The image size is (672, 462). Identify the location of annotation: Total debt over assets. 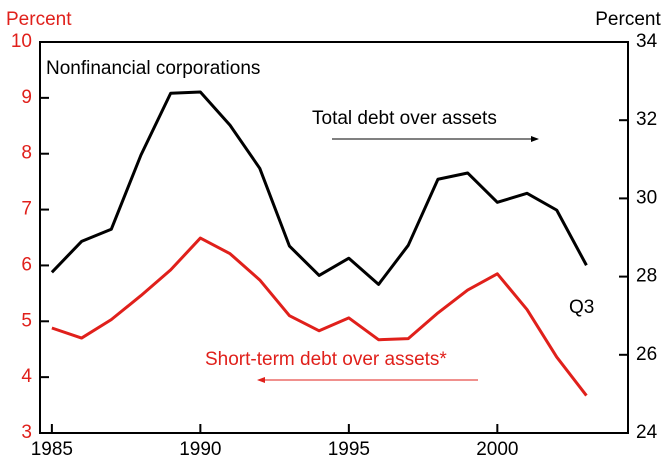
(404, 118).